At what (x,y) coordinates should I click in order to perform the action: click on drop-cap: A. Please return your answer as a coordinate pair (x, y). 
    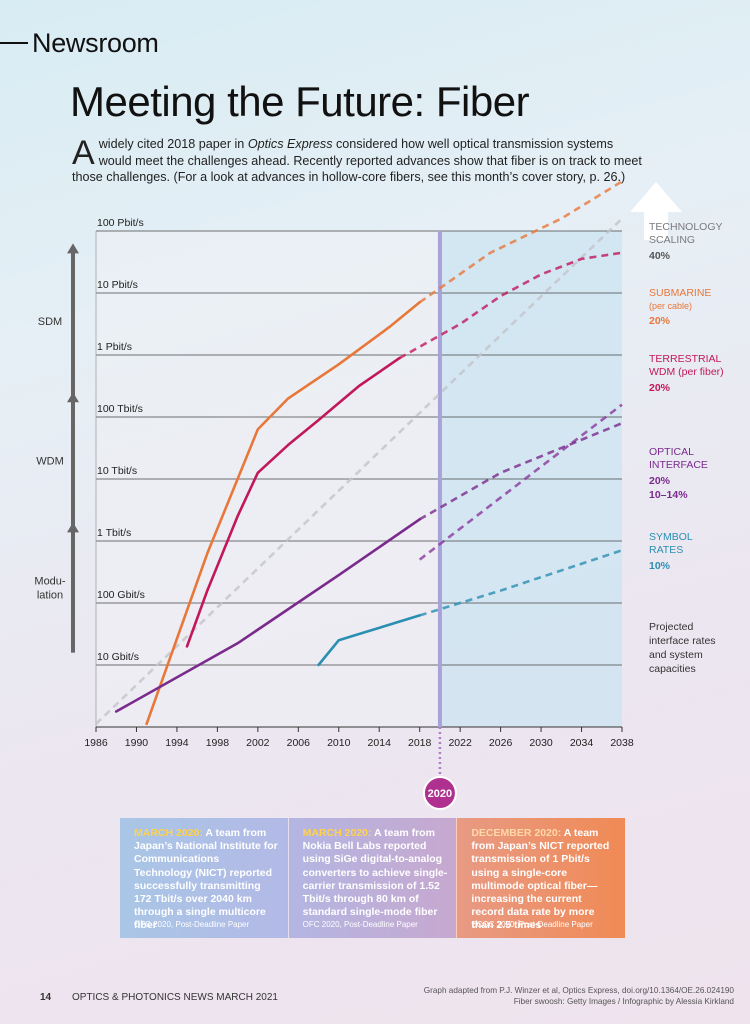
    Looking at the image, I should click on (83, 153).